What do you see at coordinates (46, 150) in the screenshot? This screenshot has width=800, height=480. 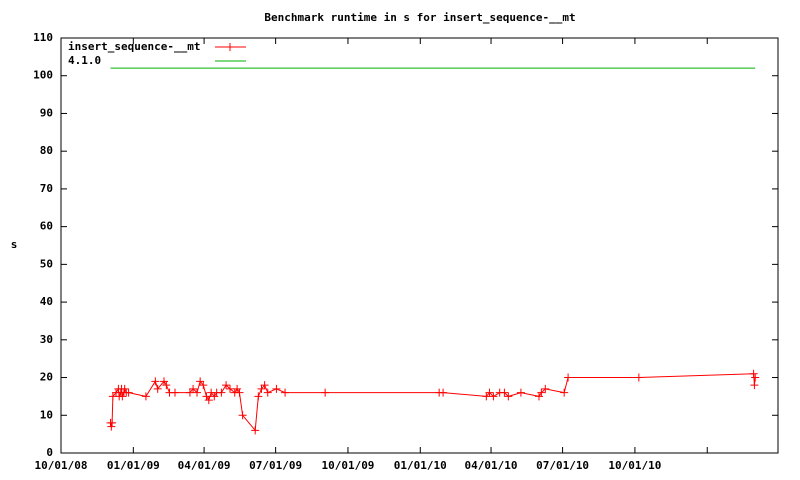 I see `y-tick-label: 80` at bounding box center [46, 150].